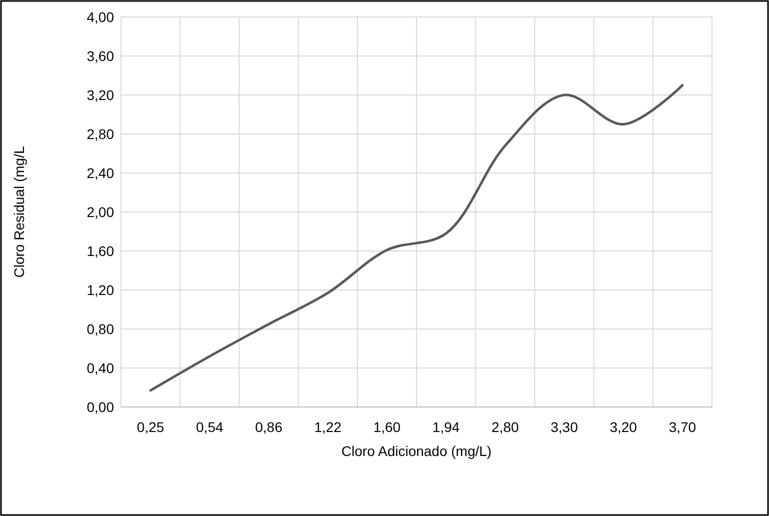 The height and width of the screenshot is (516, 769). What do you see at coordinates (100, 290) in the screenshot?
I see `y-tick-label: 1,20` at bounding box center [100, 290].